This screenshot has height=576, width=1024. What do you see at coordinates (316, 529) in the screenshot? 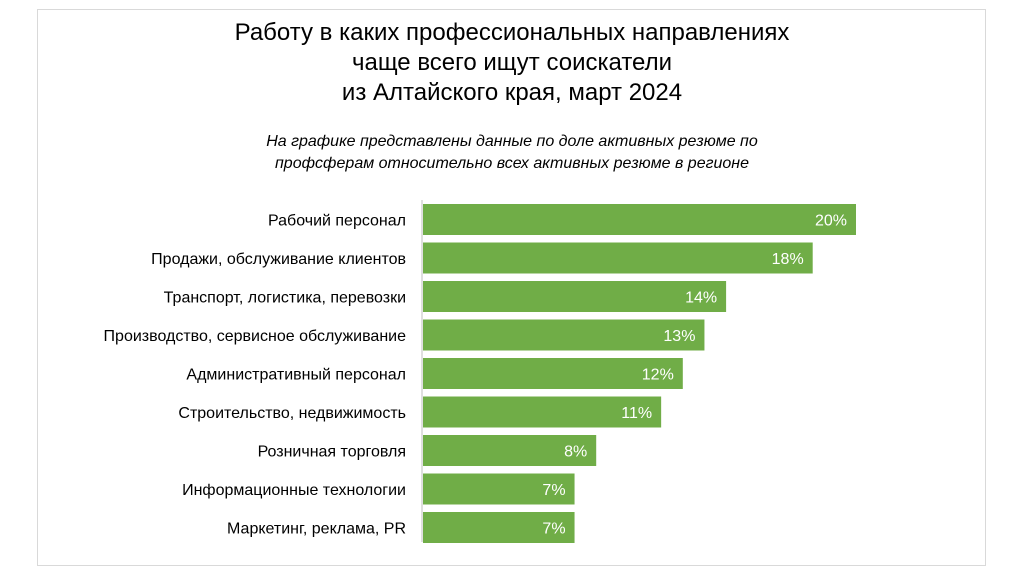
I see `category-label: Маркетинг, реклама, PR` at bounding box center [316, 529].